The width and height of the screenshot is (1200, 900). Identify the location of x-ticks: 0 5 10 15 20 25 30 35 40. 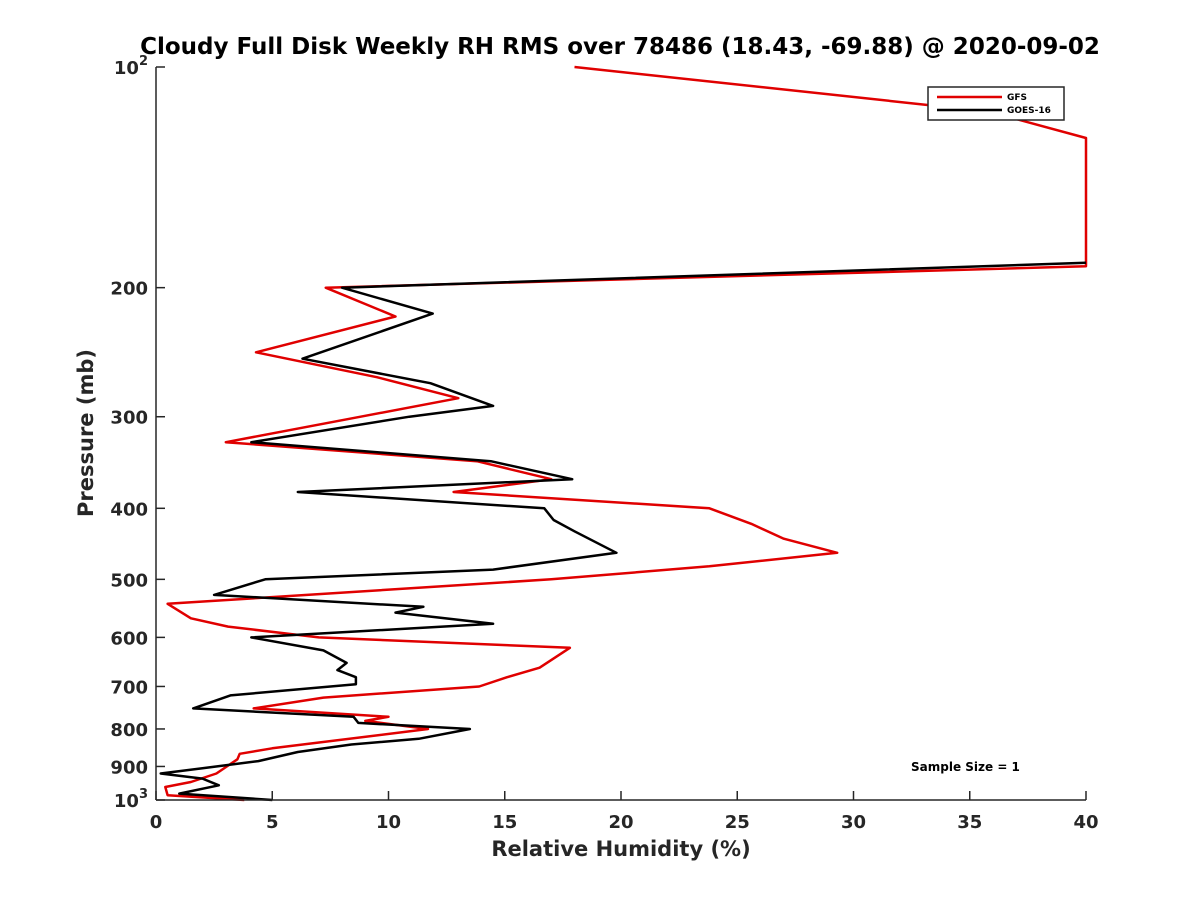
(624, 812).